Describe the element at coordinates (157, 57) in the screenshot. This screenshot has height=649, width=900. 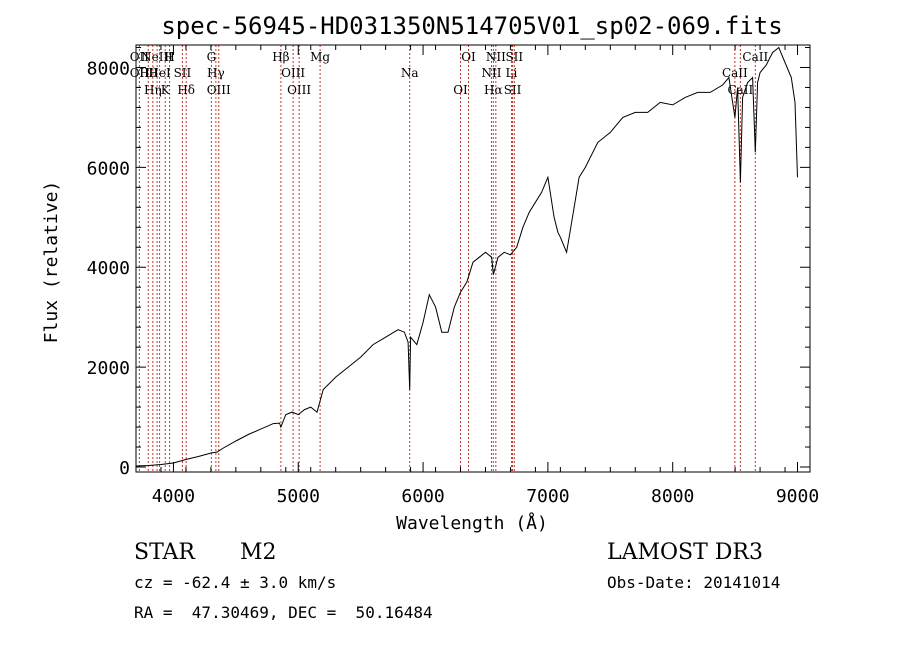
I see `line-marker-label: NeIII` at that location.